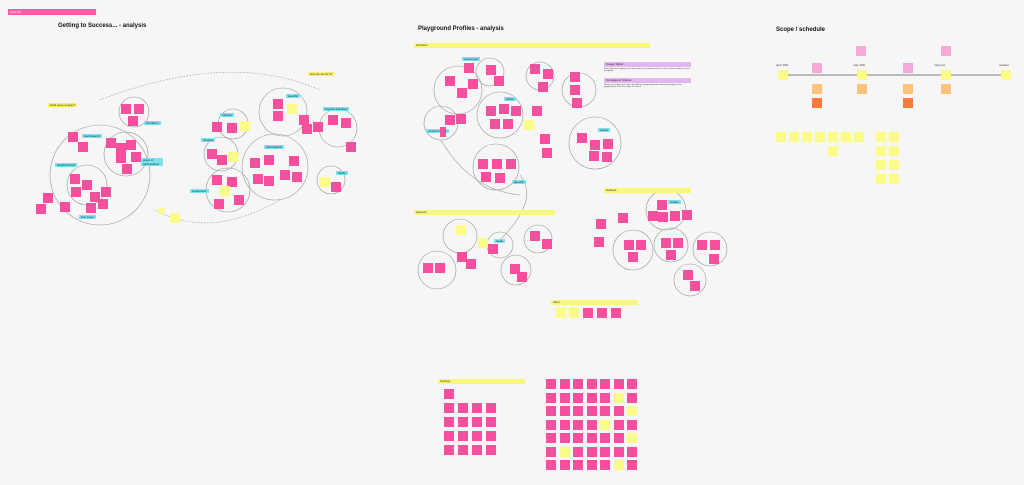 The height and width of the screenshot is (485, 1024). I want to click on milestone-april: april 15th, so click(782, 65).